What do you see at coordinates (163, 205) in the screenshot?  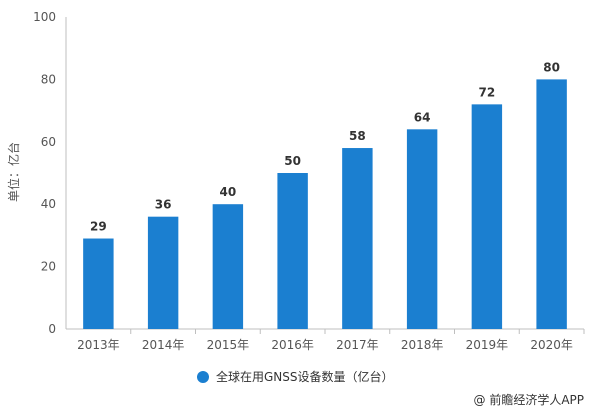 I see `data-label: 36` at bounding box center [163, 205].